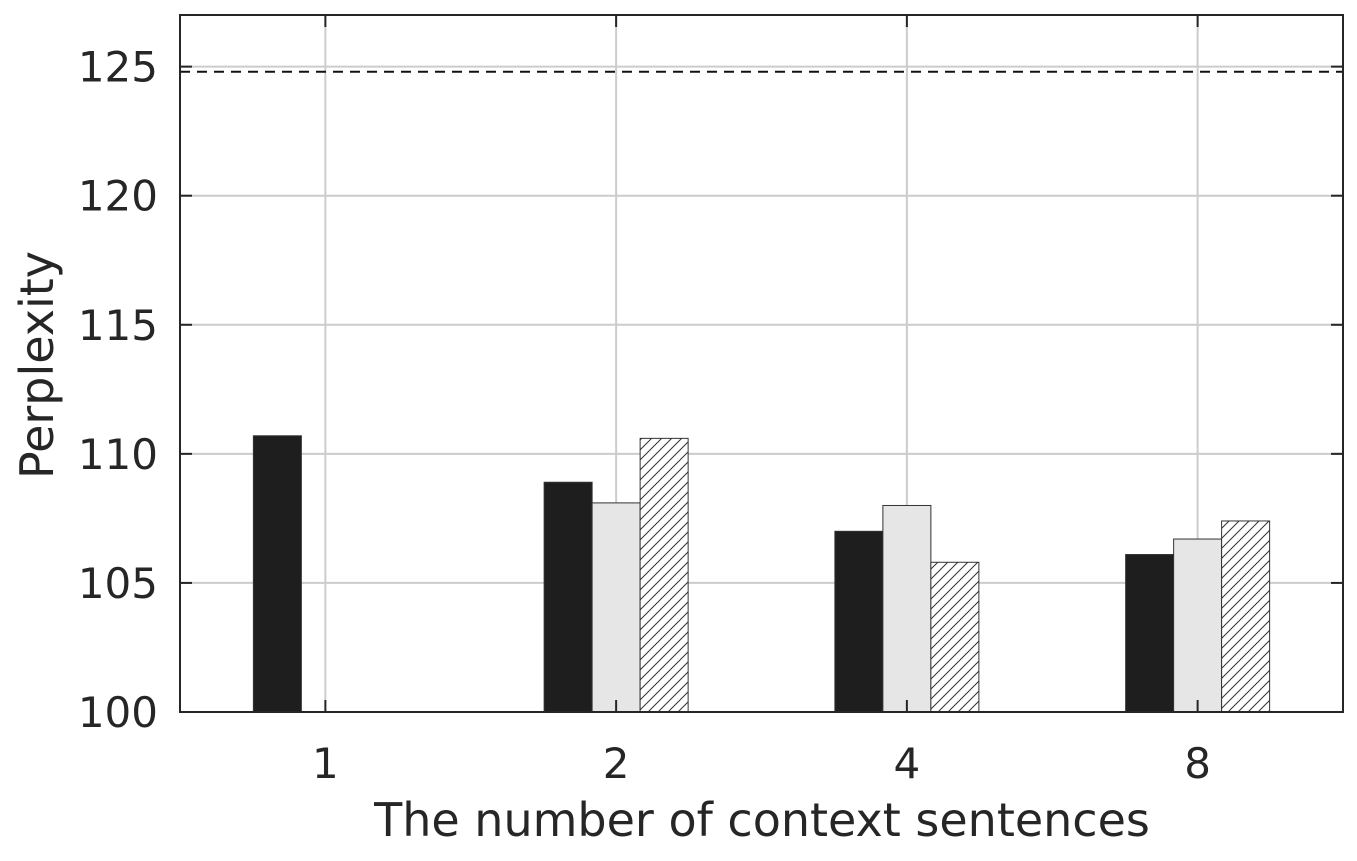 The image size is (1357, 861). What do you see at coordinates (616, 763) in the screenshot?
I see `x-tick-label: 2` at bounding box center [616, 763].